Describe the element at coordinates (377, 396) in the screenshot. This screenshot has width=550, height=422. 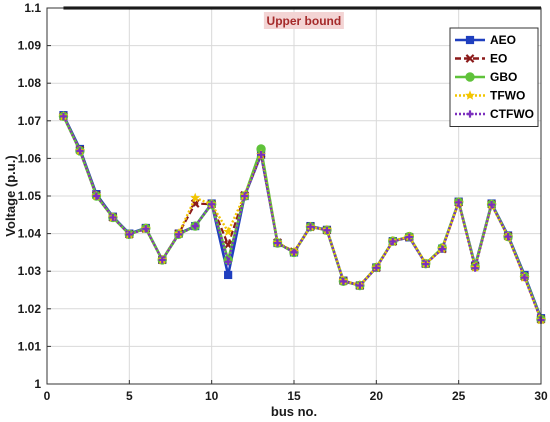
I see `x-tick-label: 20` at that location.